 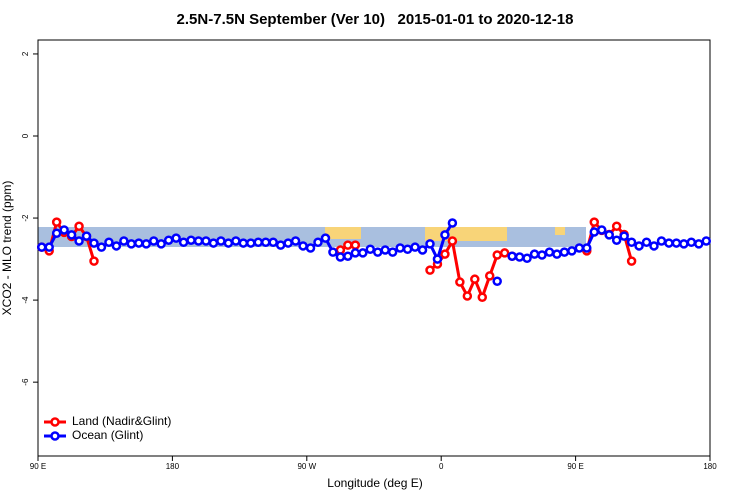 What do you see at coordinates (25, 300) in the screenshot?
I see `y-tick-label: -4` at bounding box center [25, 300].